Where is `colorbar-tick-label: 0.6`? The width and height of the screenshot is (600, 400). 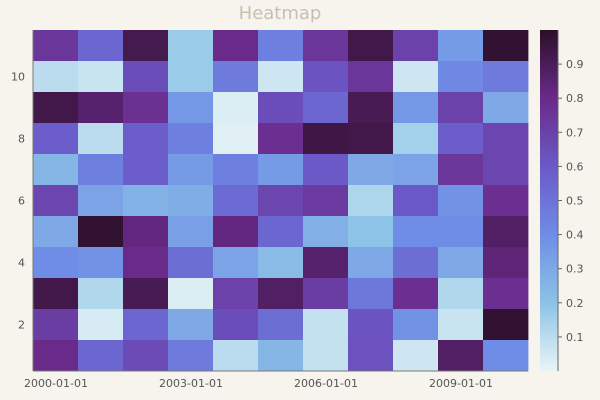
colorbar-tick-label: 0.6 is located at coordinates (575, 166).